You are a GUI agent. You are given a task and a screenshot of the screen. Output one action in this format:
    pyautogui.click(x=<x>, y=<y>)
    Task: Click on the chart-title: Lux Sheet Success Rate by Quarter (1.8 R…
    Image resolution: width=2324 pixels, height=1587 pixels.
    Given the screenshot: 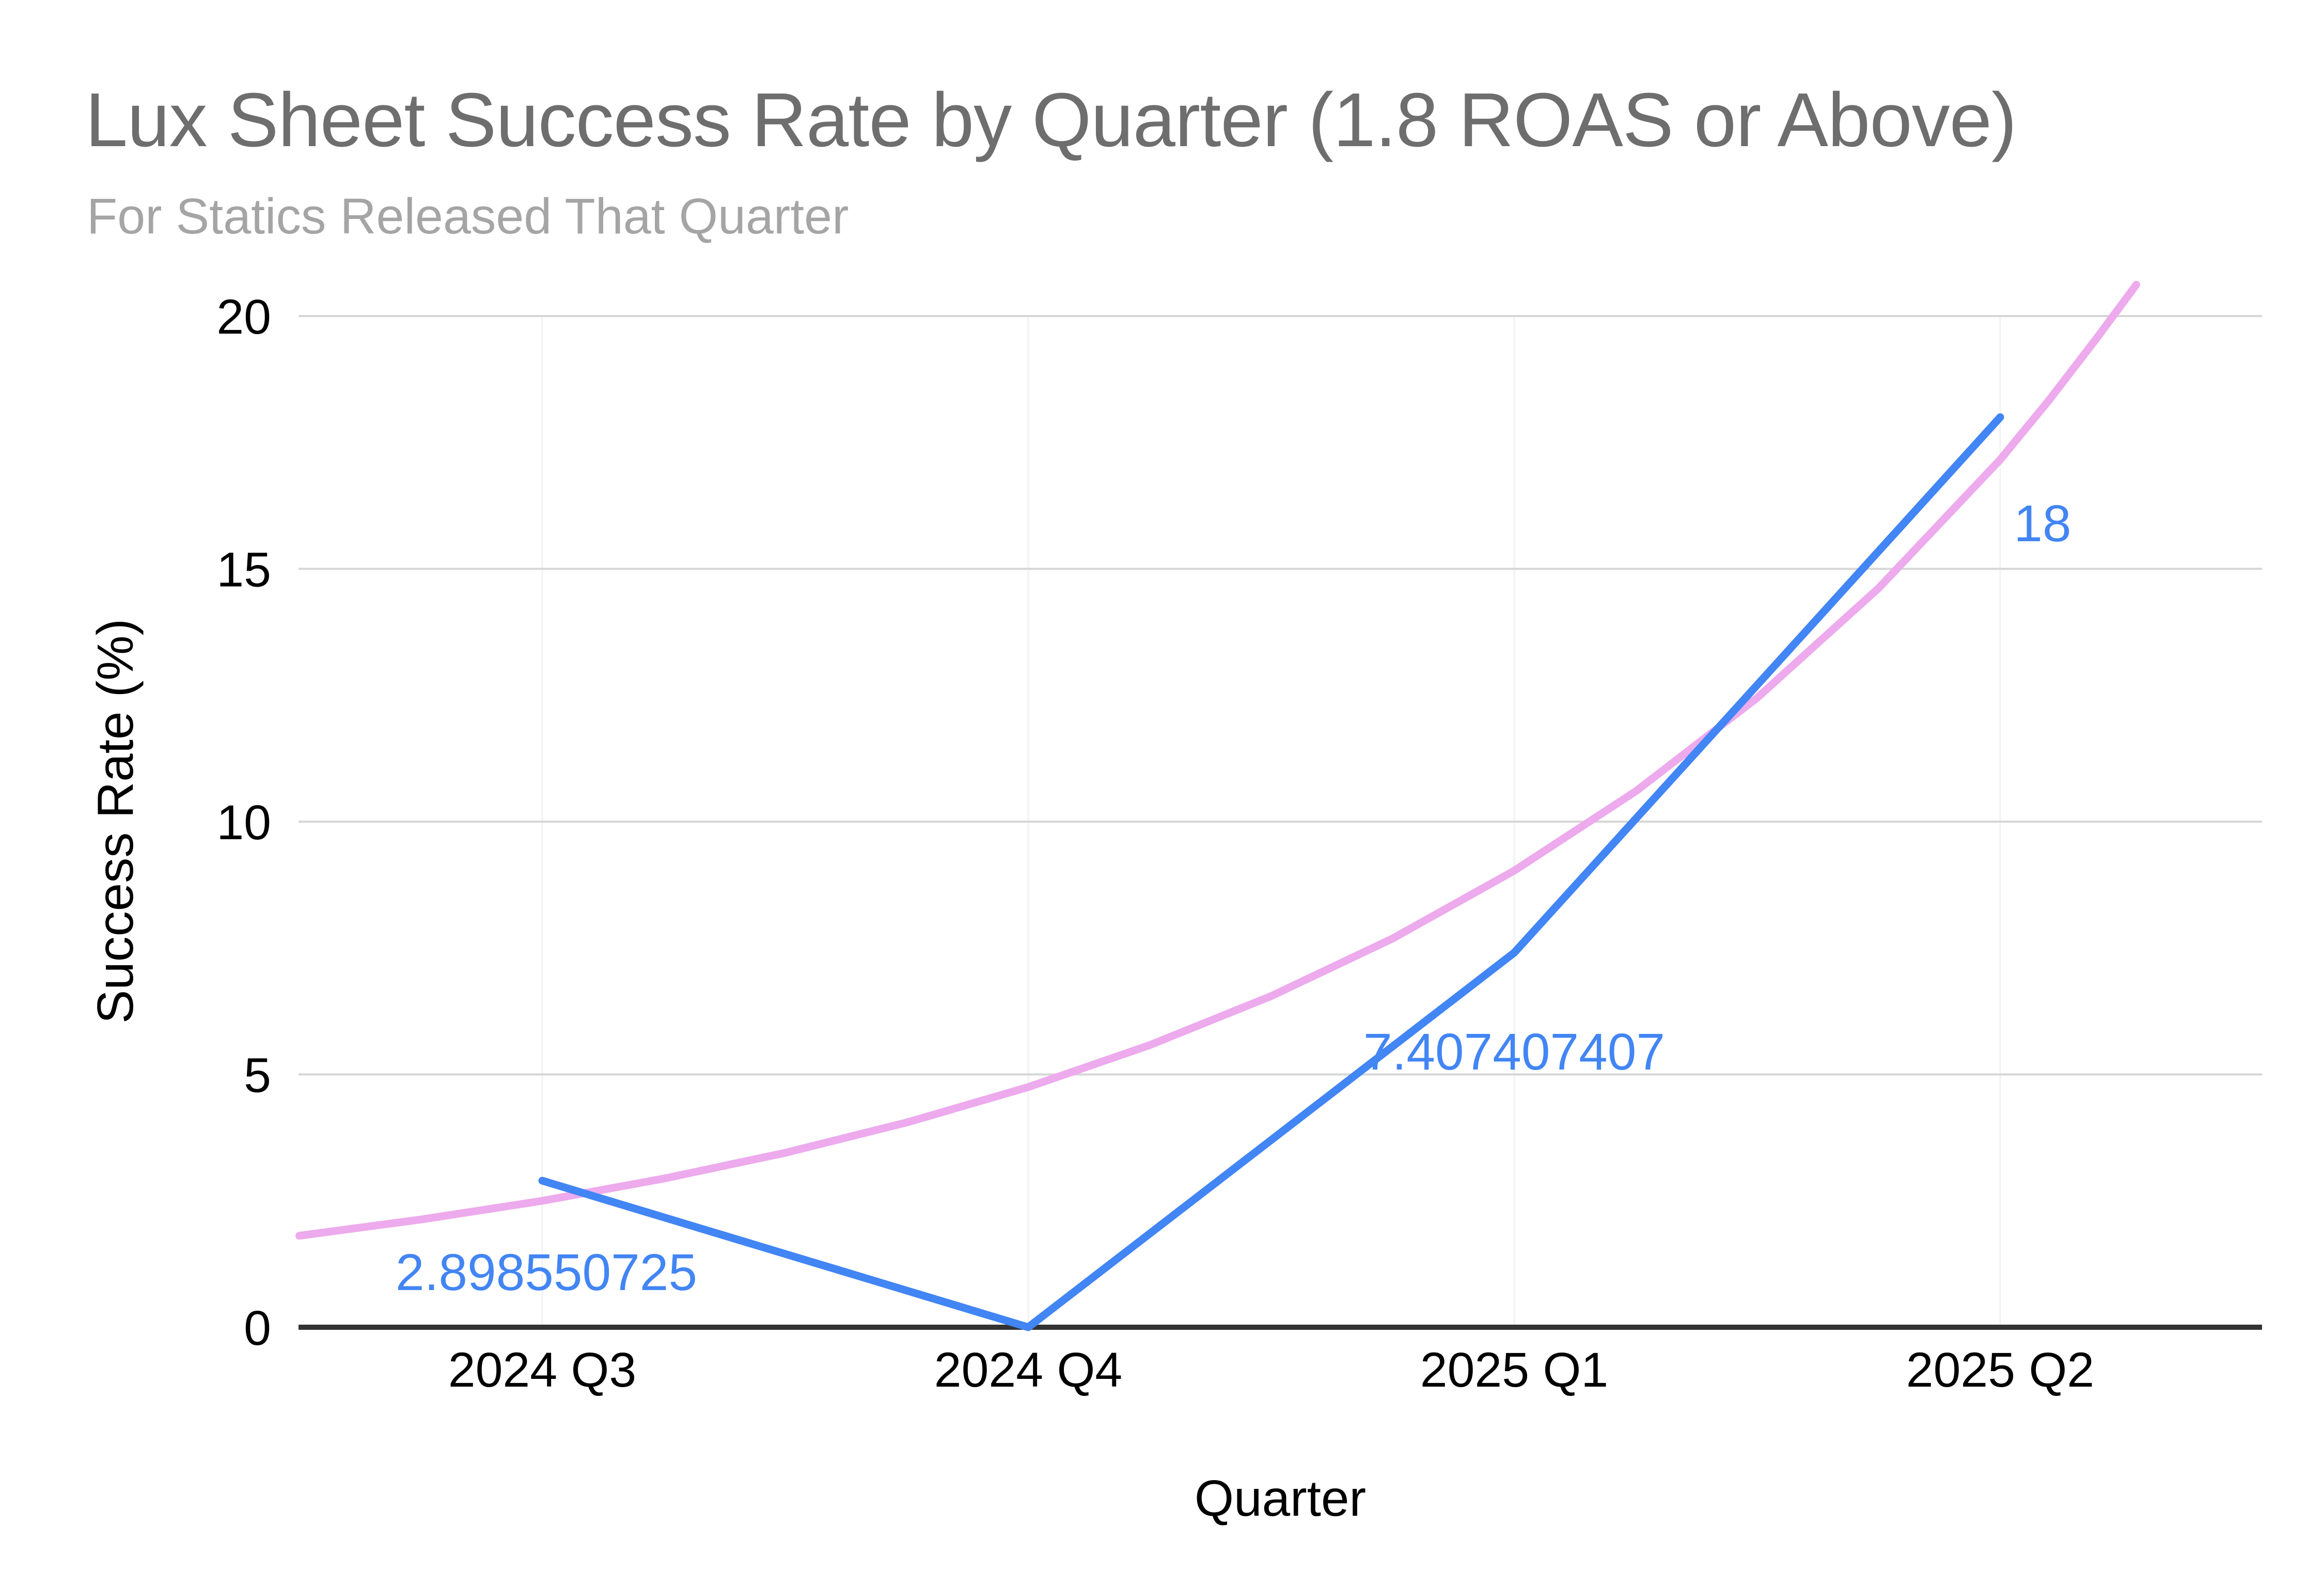 What is the action you would take?
    pyautogui.click(x=1050, y=120)
    